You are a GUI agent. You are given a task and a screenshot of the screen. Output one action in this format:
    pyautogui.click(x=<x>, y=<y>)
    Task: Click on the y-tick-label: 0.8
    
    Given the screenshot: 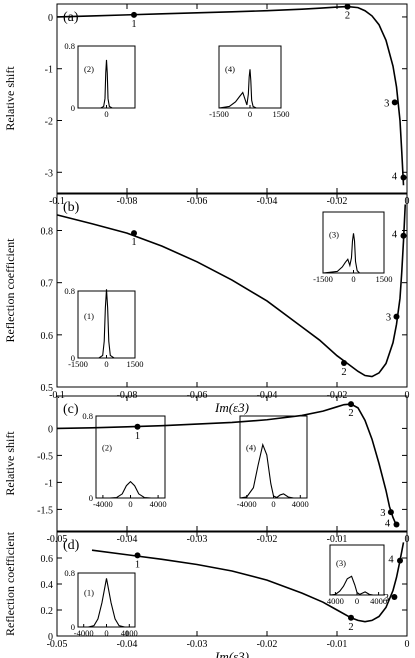 What is the action you would take?
    pyautogui.click(x=47, y=232)
    